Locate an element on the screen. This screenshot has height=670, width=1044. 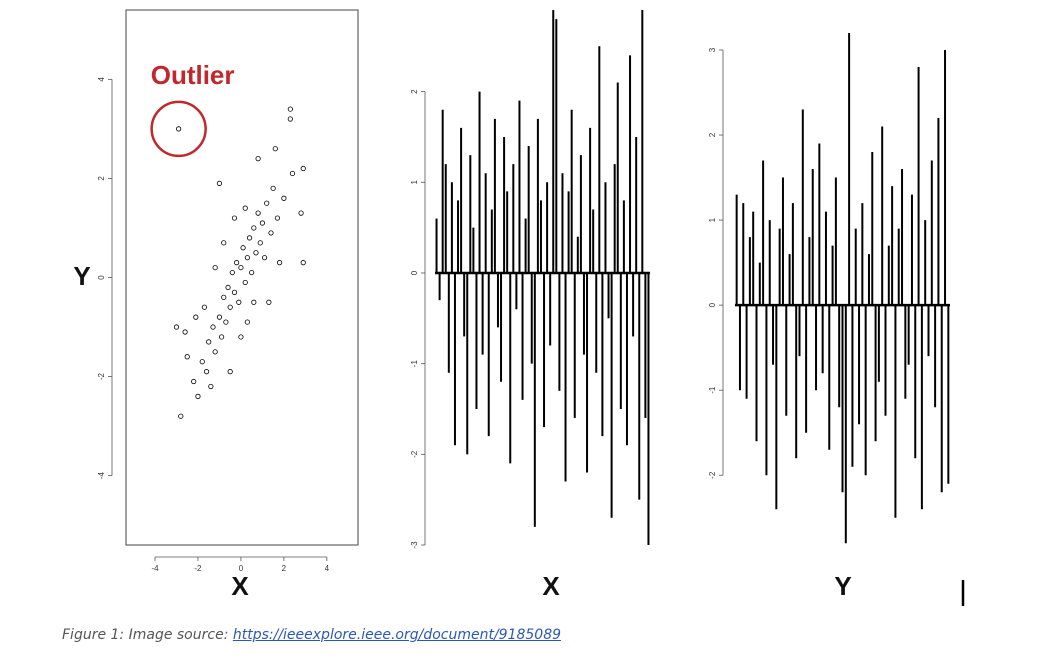
y-tick-label: -3 is located at coordinates (414, 545).